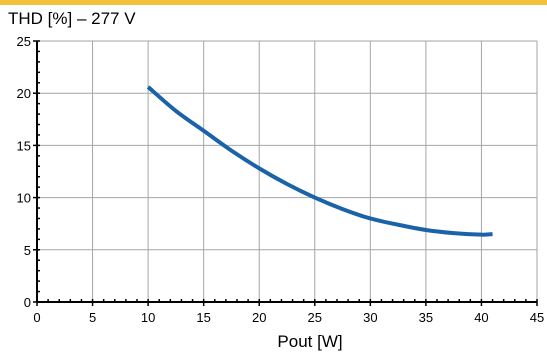  I want to click on y-tick-label: 15, so click(24, 145).